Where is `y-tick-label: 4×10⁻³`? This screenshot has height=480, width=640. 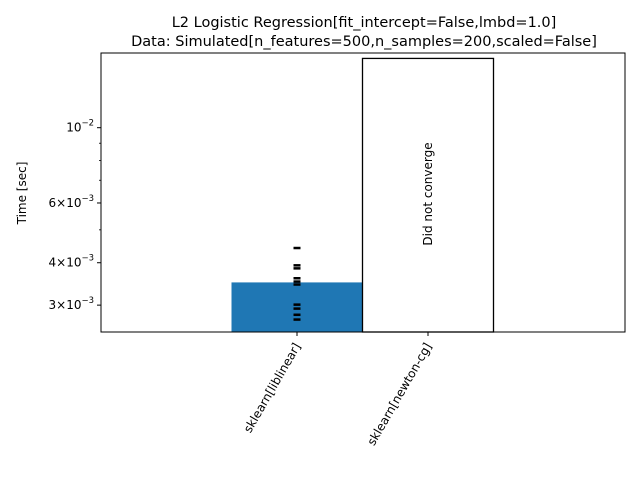 y-tick-label: 4×10⁻³ is located at coordinates (72, 262).